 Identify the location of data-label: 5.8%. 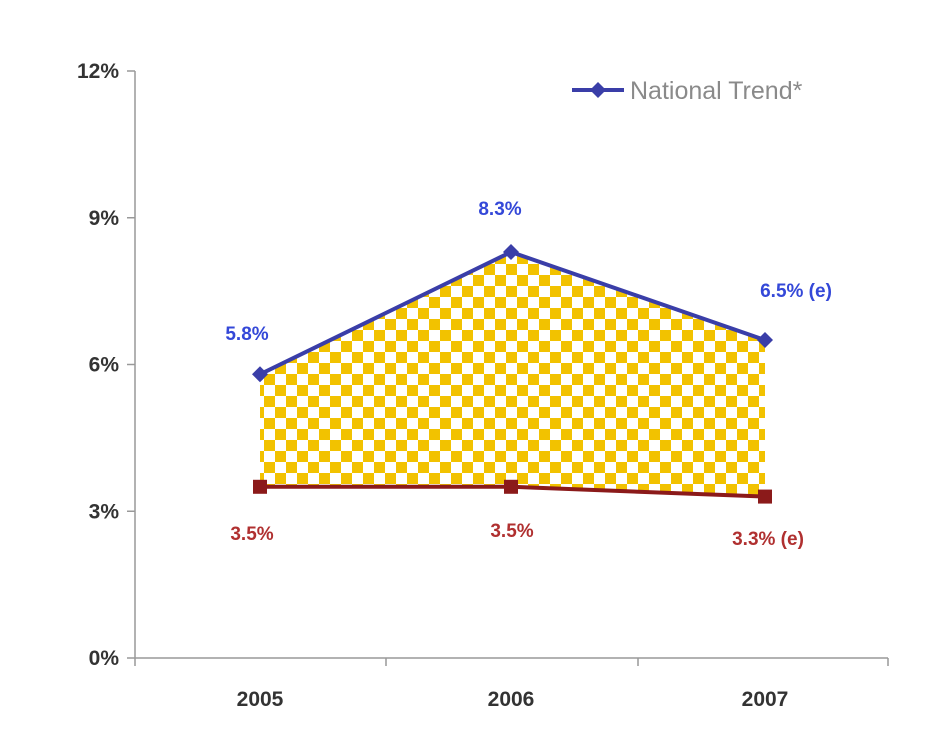
(246, 334).